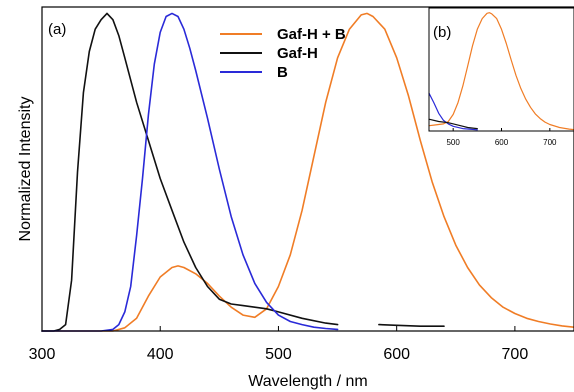 The height and width of the screenshot is (392, 574). What do you see at coordinates (311, 34) in the screenshot?
I see `legend-label-gaf-h-b: Gaf-H + B` at bounding box center [311, 34].